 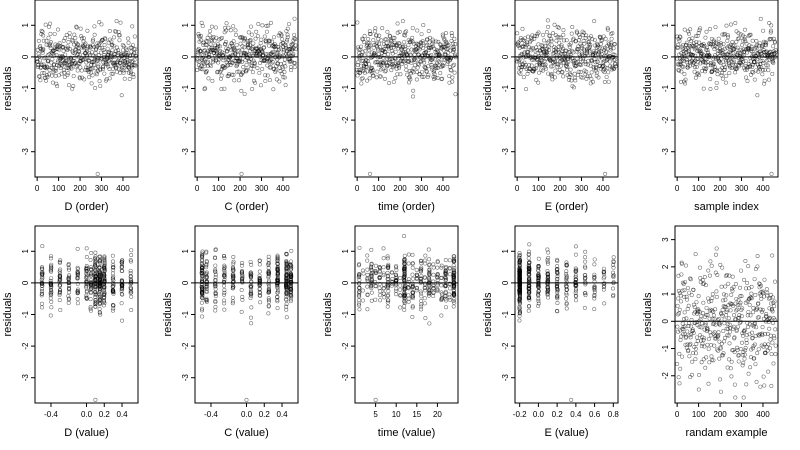 What do you see at coordinates (763, 188) in the screenshot?
I see `x-tick-label: 400` at bounding box center [763, 188].